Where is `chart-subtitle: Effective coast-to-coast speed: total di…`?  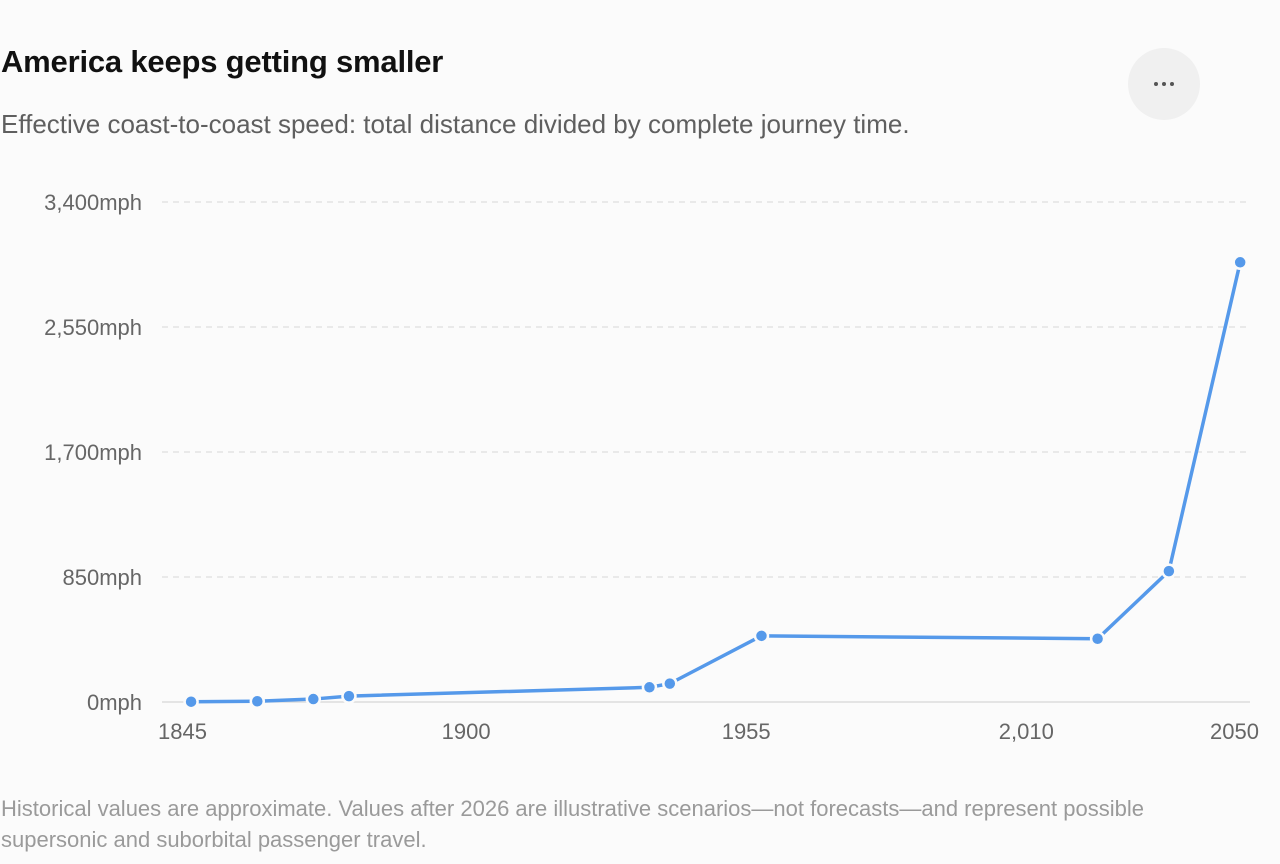 chart-subtitle: Effective coast-to-coast speed: total di… is located at coordinates (455, 124).